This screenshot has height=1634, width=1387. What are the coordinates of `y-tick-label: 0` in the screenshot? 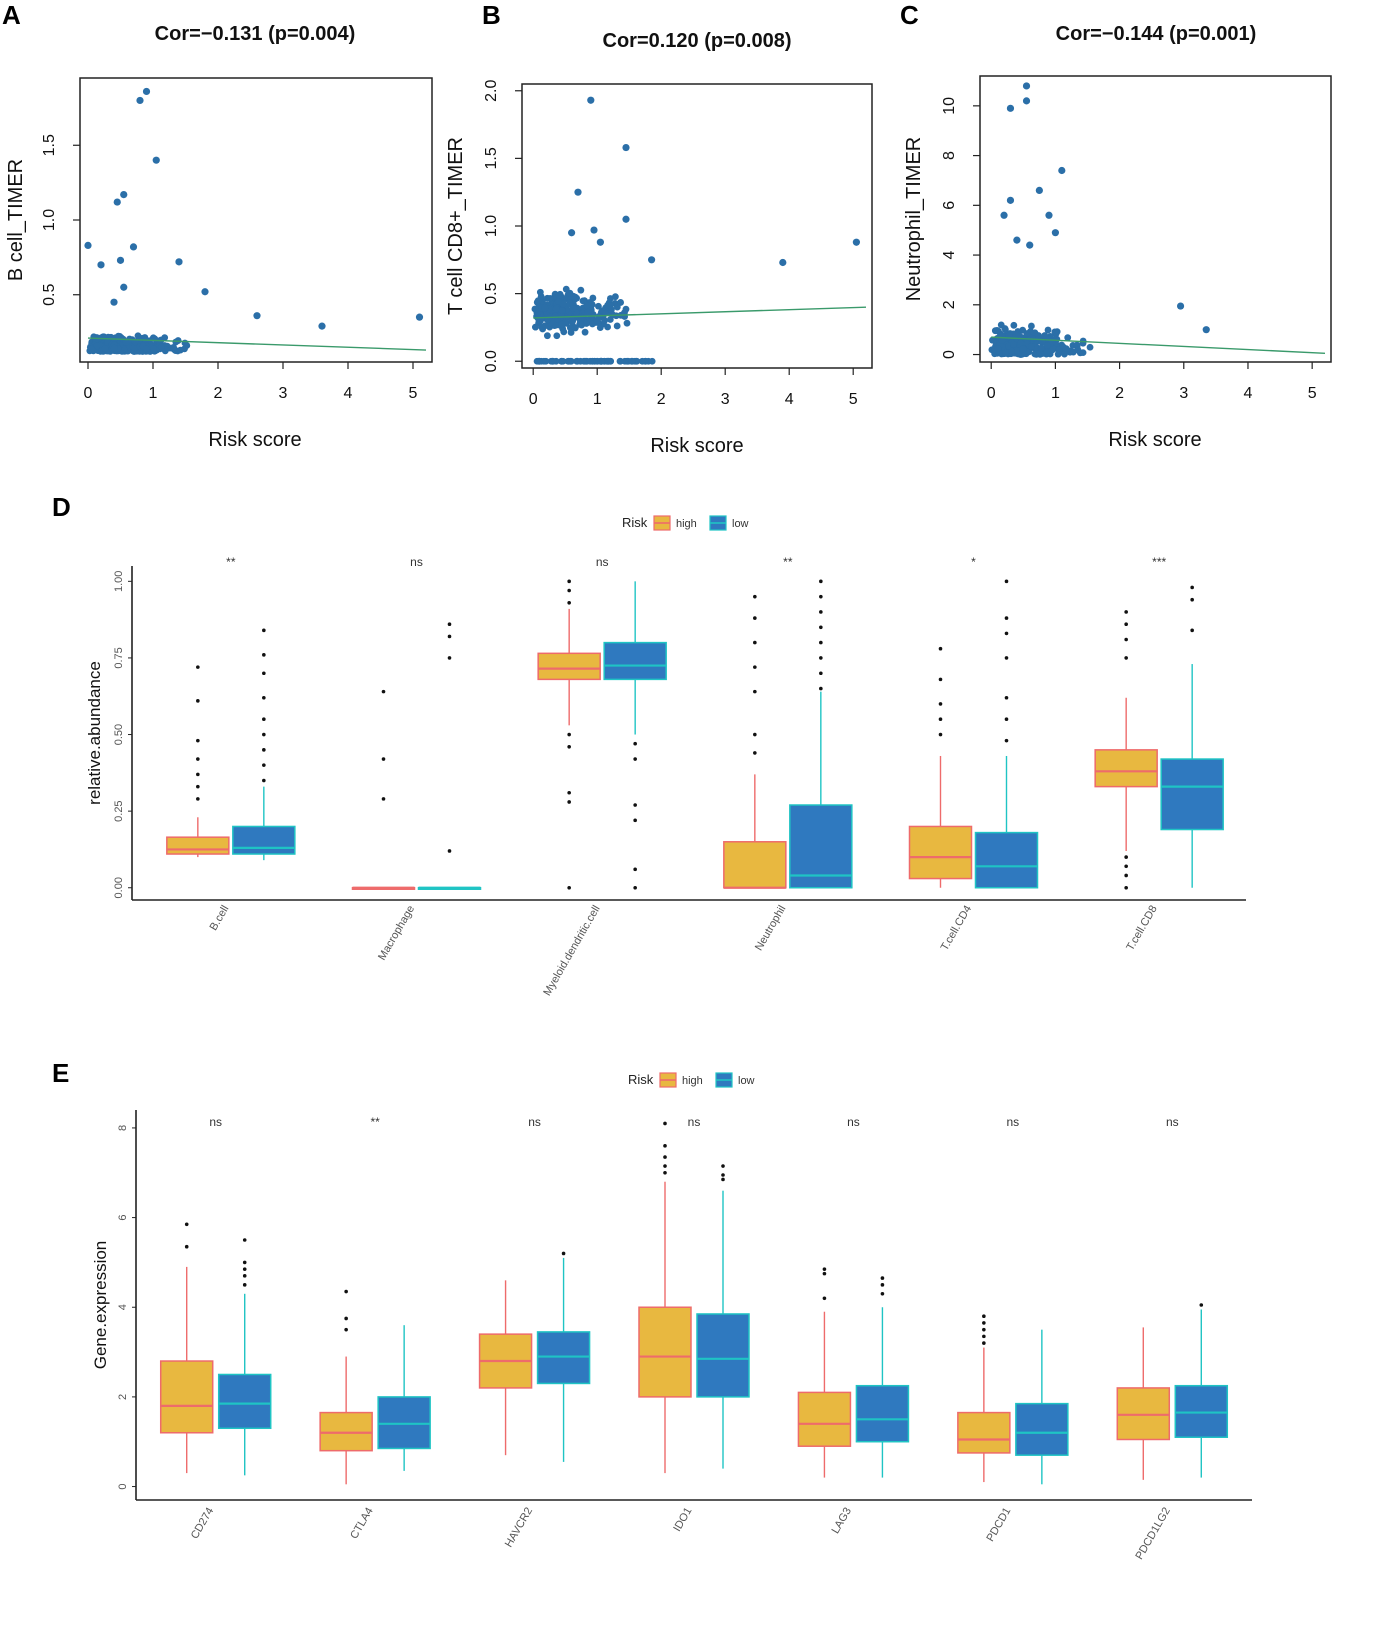 It's located at (949, 354).